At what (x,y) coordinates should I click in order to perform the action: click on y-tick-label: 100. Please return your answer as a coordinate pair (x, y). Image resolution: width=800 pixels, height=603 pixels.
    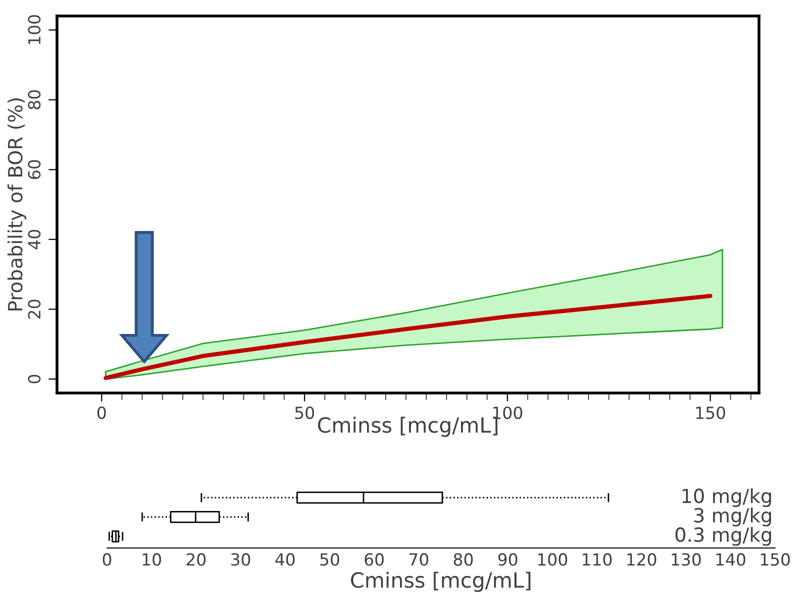
    Looking at the image, I should click on (34, 29).